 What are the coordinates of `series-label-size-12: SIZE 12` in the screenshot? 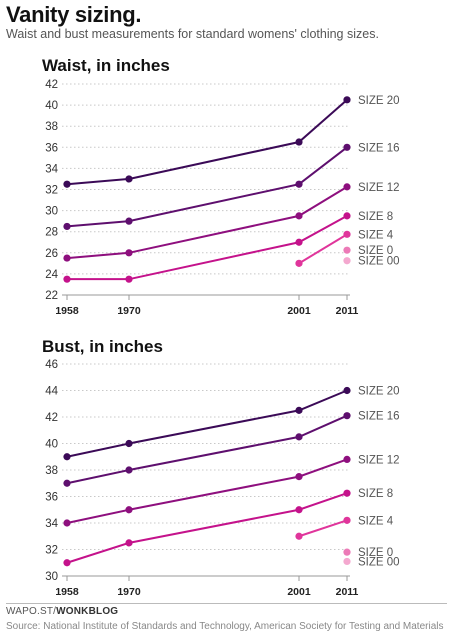 It's located at (379, 460).